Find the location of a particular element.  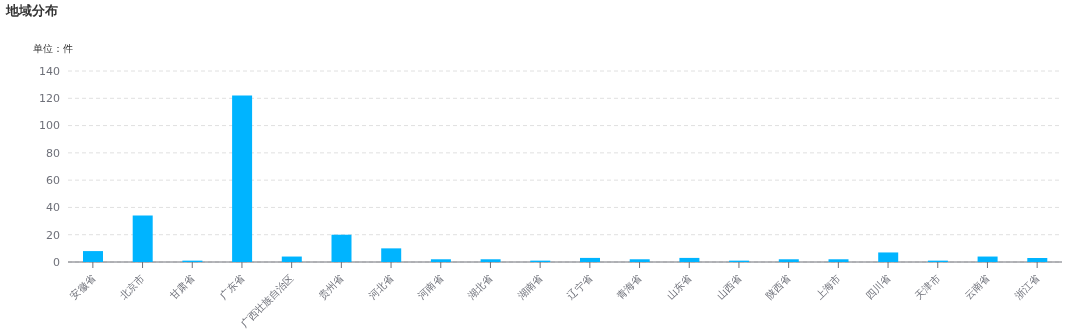

x-tick-label: 辽宁省 is located at coordinates (580, 287).